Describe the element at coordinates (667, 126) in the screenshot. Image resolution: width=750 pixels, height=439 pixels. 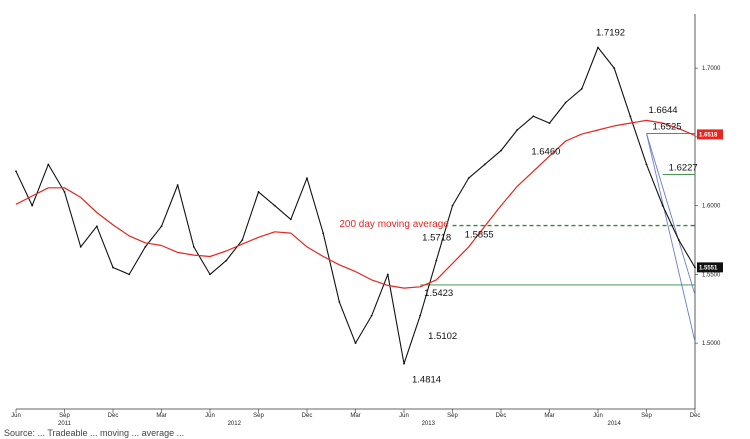
I see `level-annotation: 1.6525` at that location.